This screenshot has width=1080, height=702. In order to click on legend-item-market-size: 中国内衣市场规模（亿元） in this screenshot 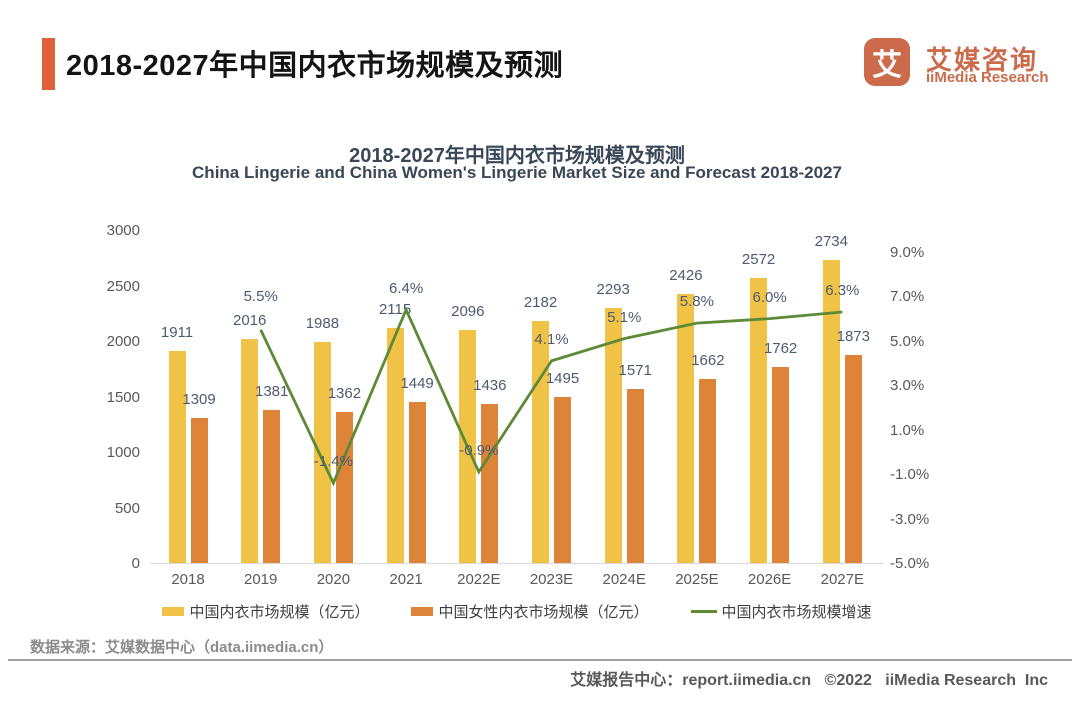, I will do `click(265, 611)`.